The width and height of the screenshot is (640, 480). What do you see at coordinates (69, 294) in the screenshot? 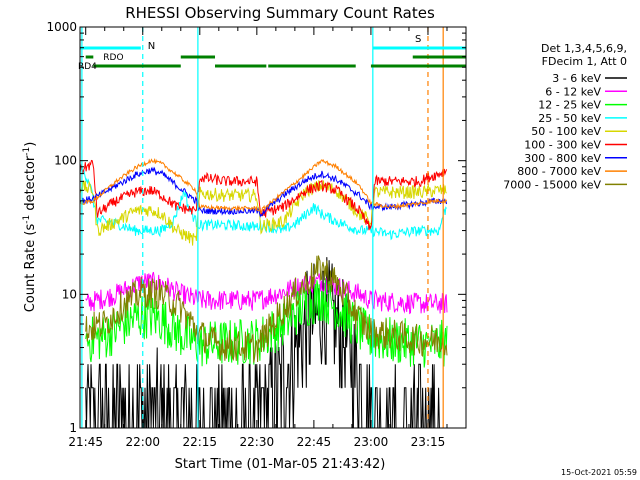
I see `y-tick-label-1: 10` at bounding box center [69, 294].